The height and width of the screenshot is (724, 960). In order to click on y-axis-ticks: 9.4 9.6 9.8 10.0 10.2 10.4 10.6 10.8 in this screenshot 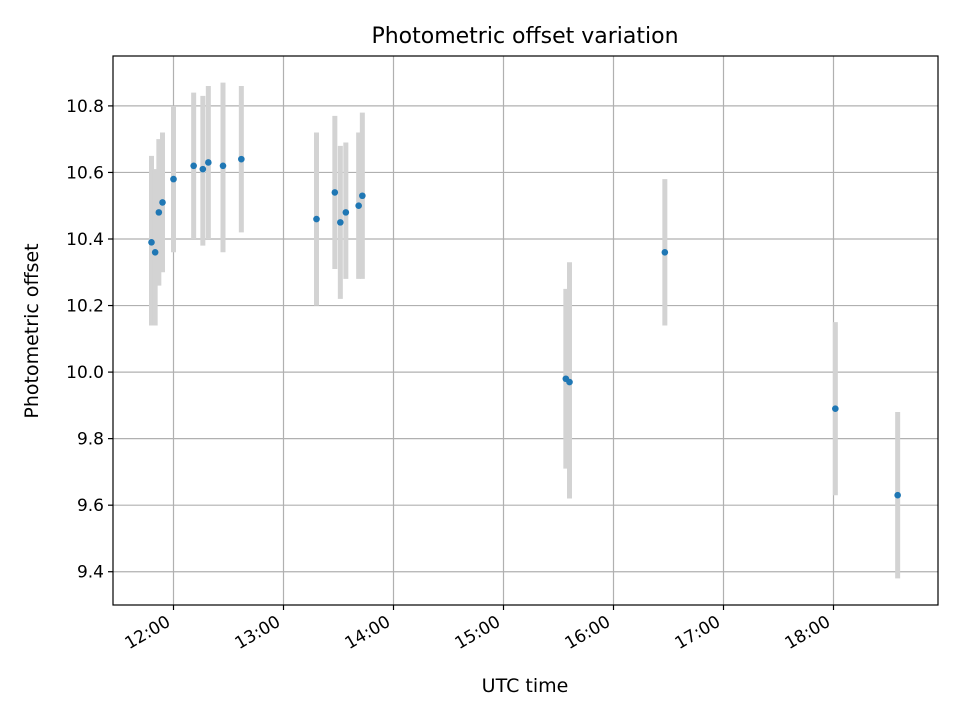, I will do `click(89, 340)`.